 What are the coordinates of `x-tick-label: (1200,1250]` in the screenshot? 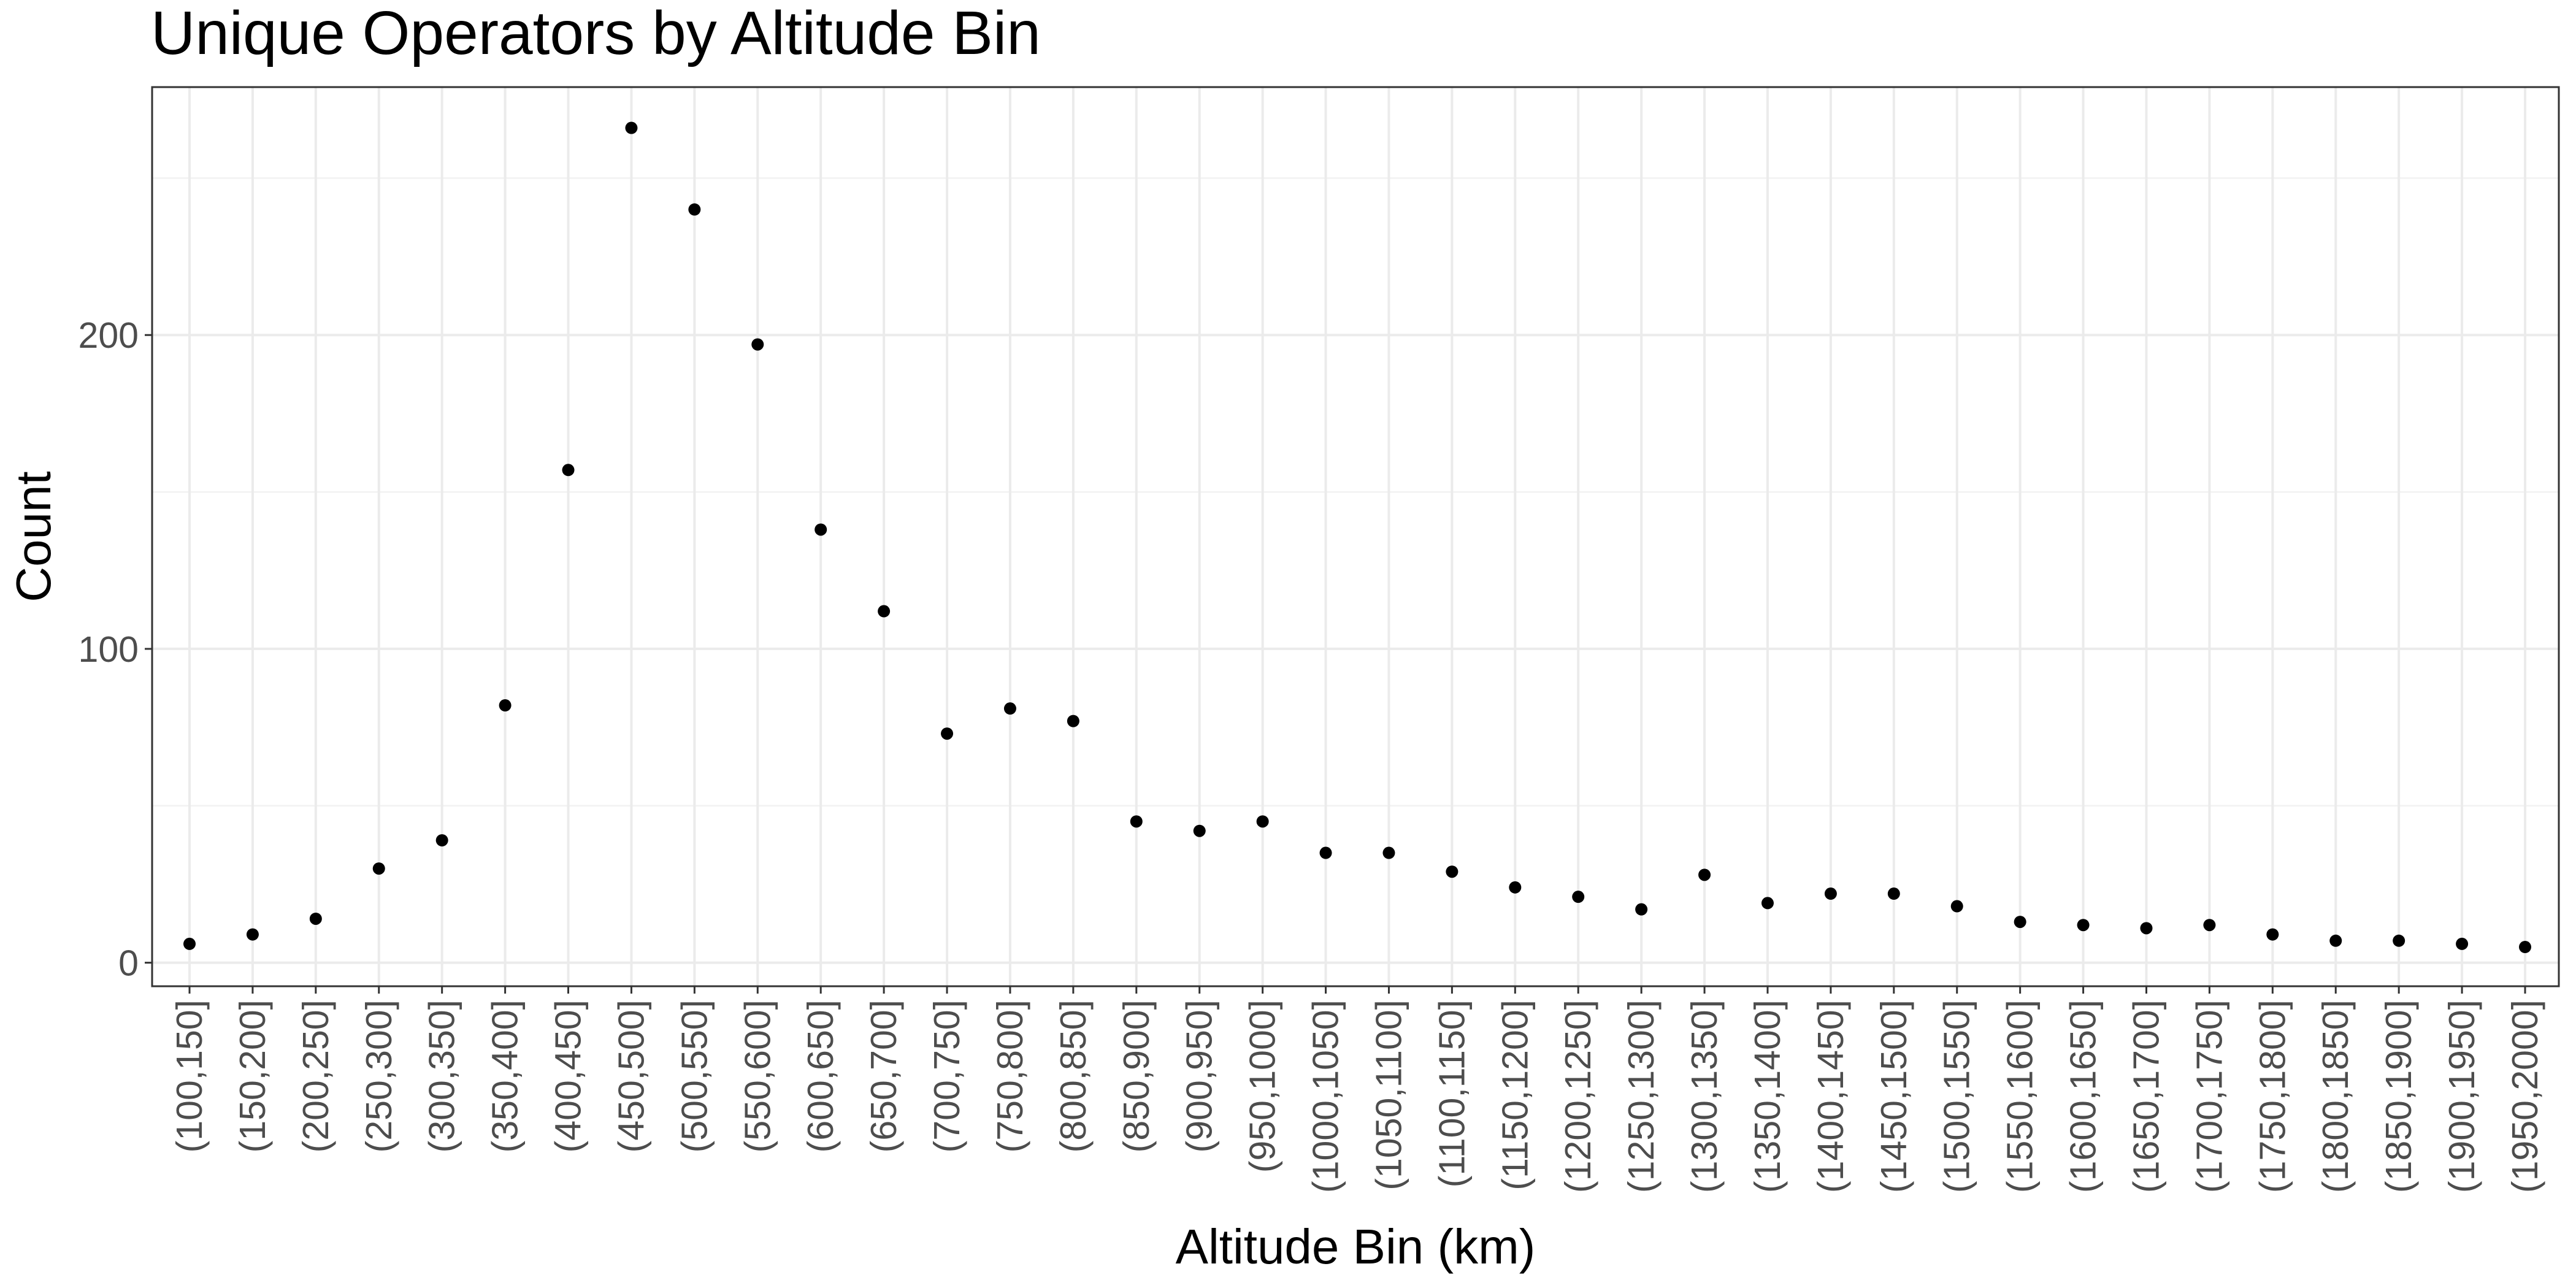 It's located at (1578, 1096).